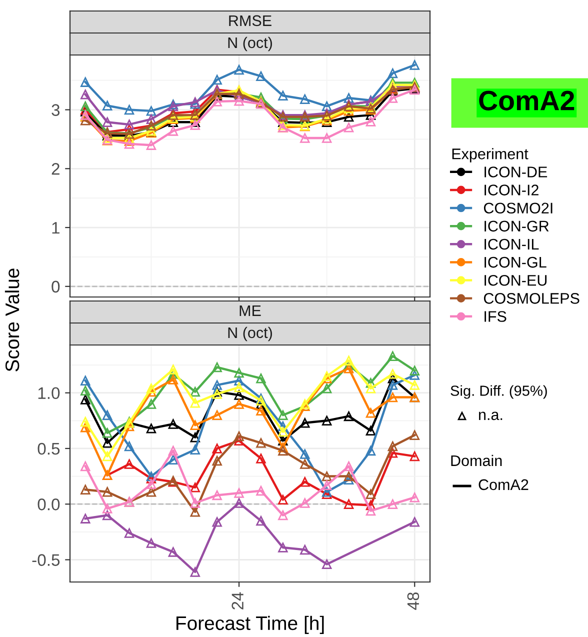 Image resolution: width=588 pixels, height=637 pixels. What do you see at coordinates (495, 316) in the screenshot?
I see `legend-label: IFS` at bounding box center [495, 316].